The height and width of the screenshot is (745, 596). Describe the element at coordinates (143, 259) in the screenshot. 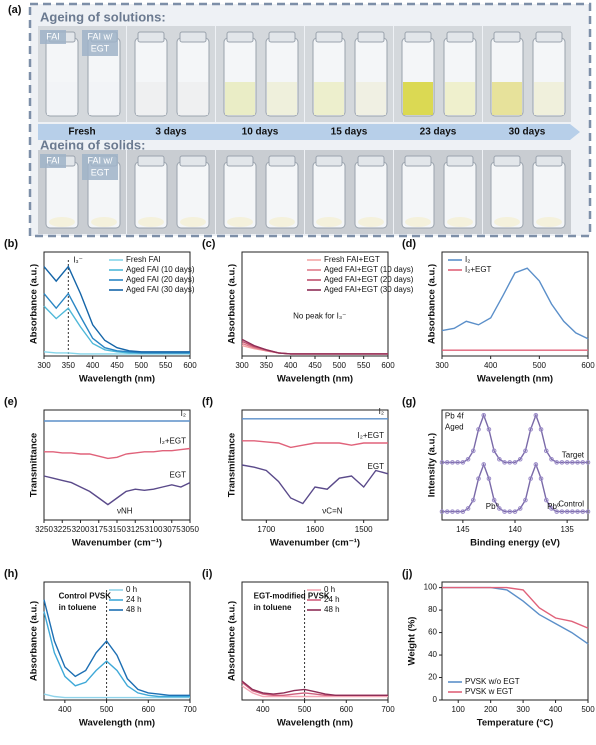

I see `legend-label: Fresh FAI` at that location.